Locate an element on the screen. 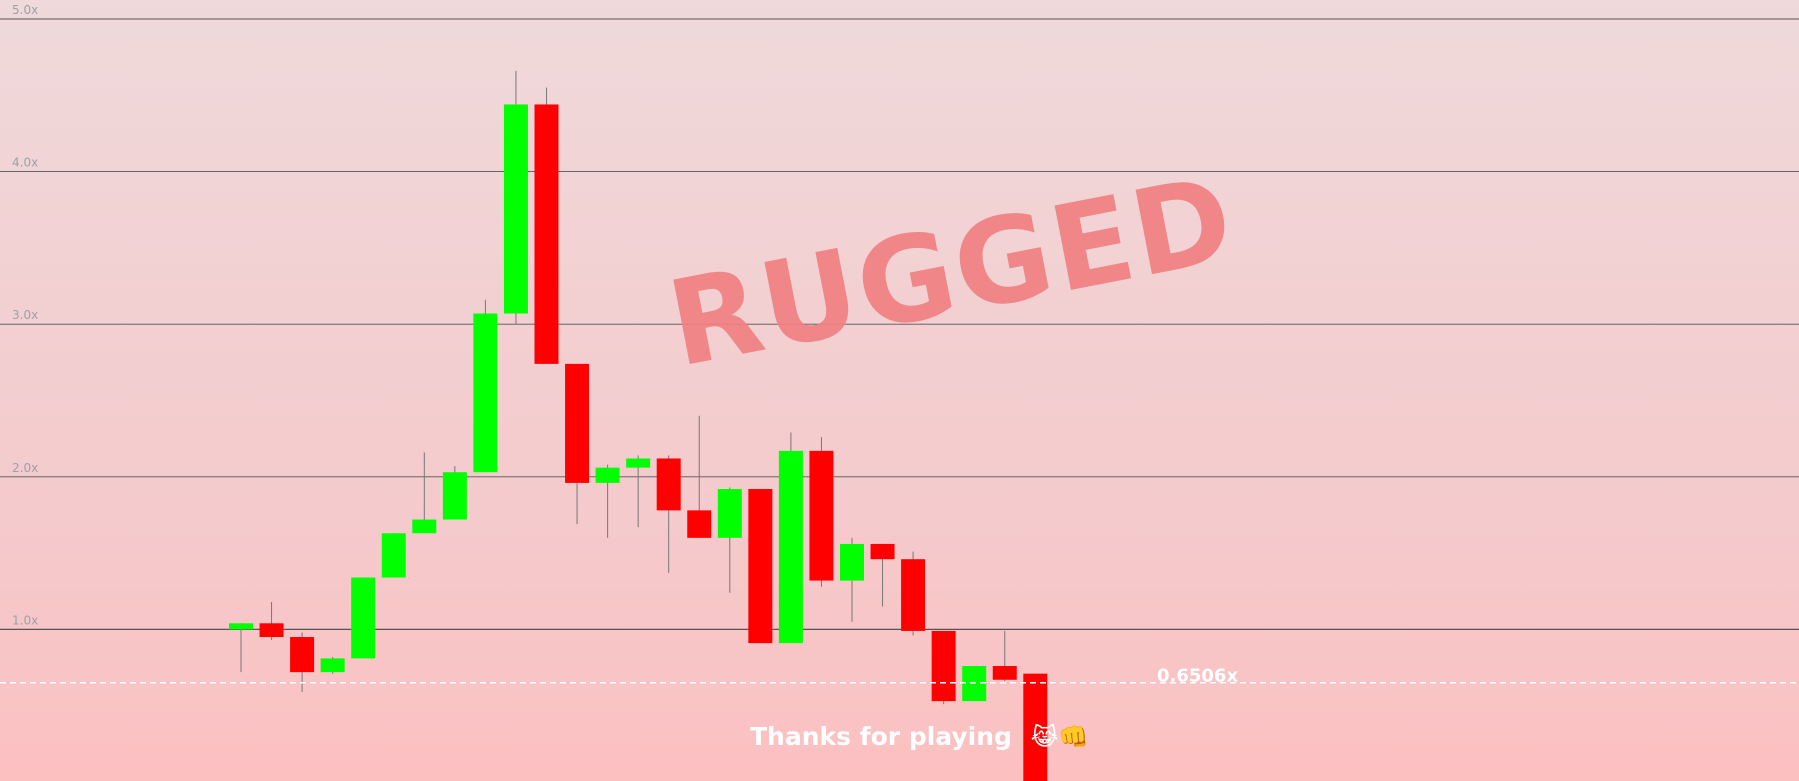  crying-cat-fist-emoji-icon: 😹👊 is located at coordinates (1059, 737).